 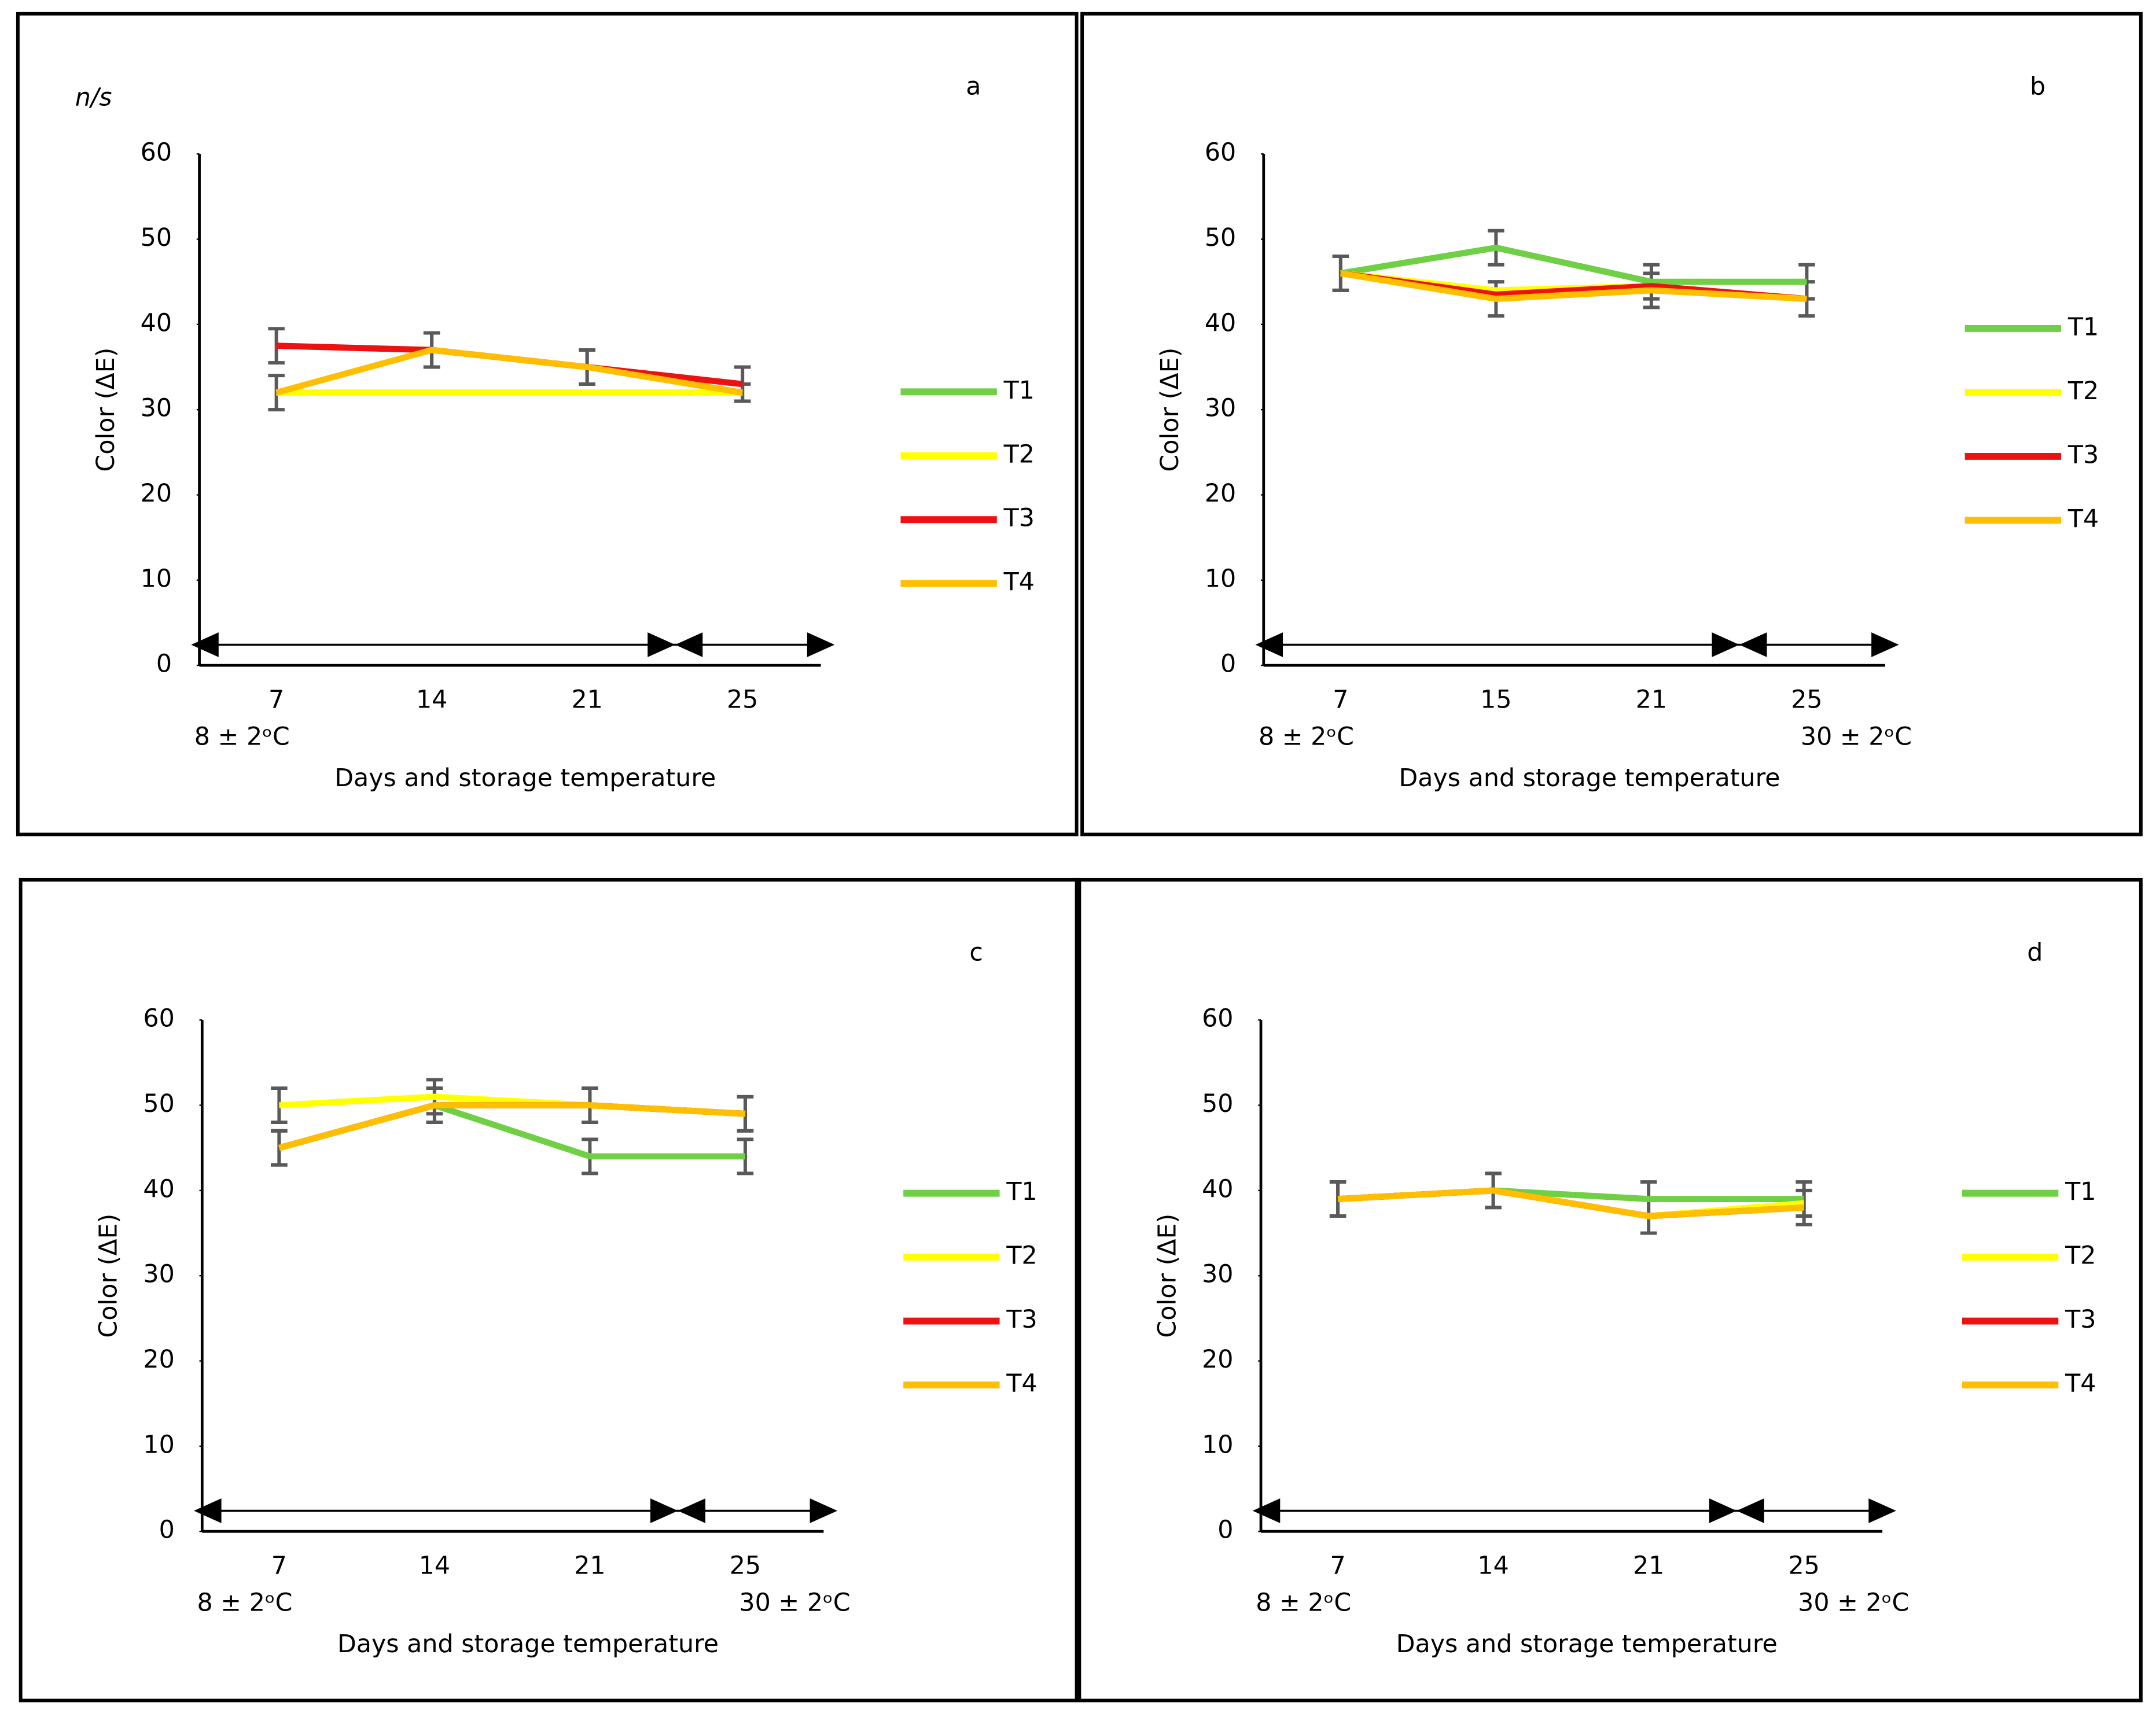 What do you see at coordinates (974, 86) in the screenshot?
I see `panel-label: a` at bounding box center [974, 86].